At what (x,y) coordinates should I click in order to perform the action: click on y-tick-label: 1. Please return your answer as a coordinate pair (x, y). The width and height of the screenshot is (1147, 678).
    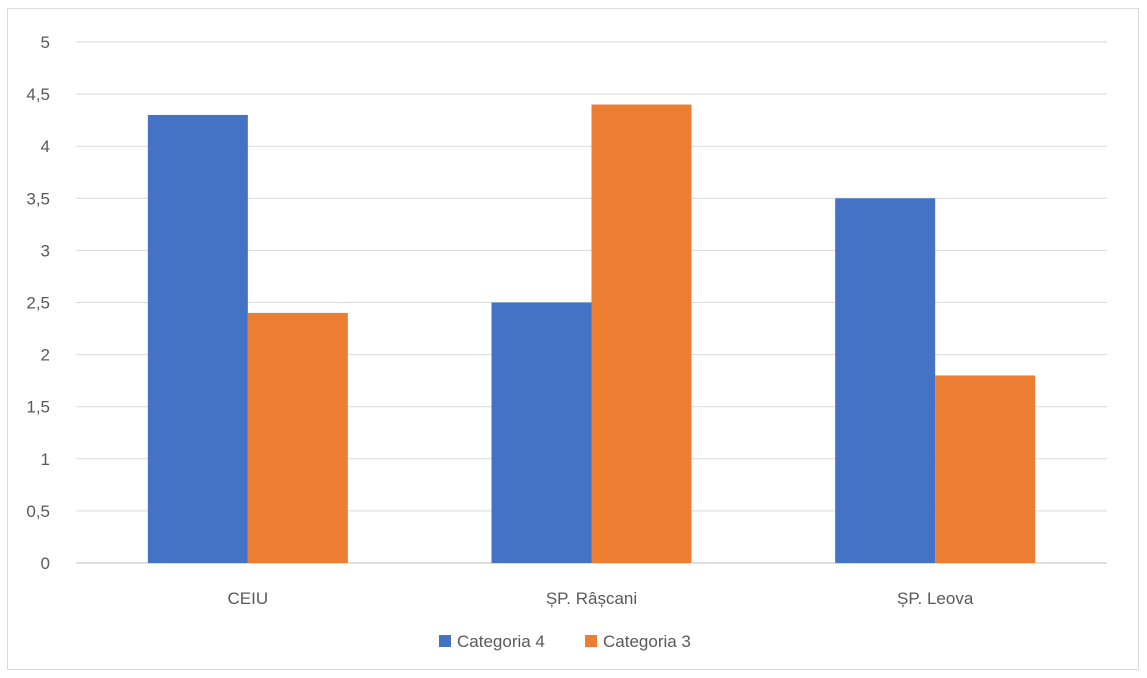
    Looking at the image, I should click on (45, 459).